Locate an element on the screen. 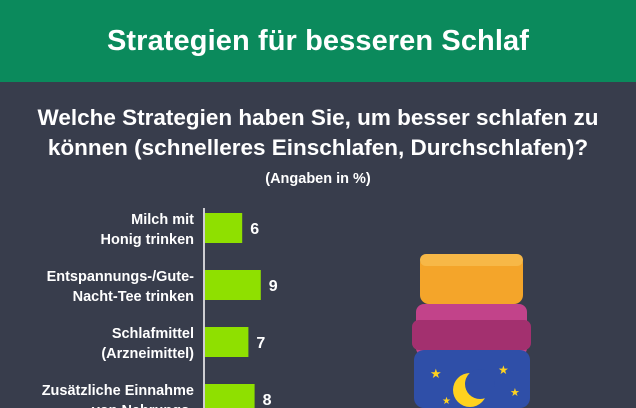 This screenshot has width=636, height=408. data-label: 8 is located at coordinates (267, 400).